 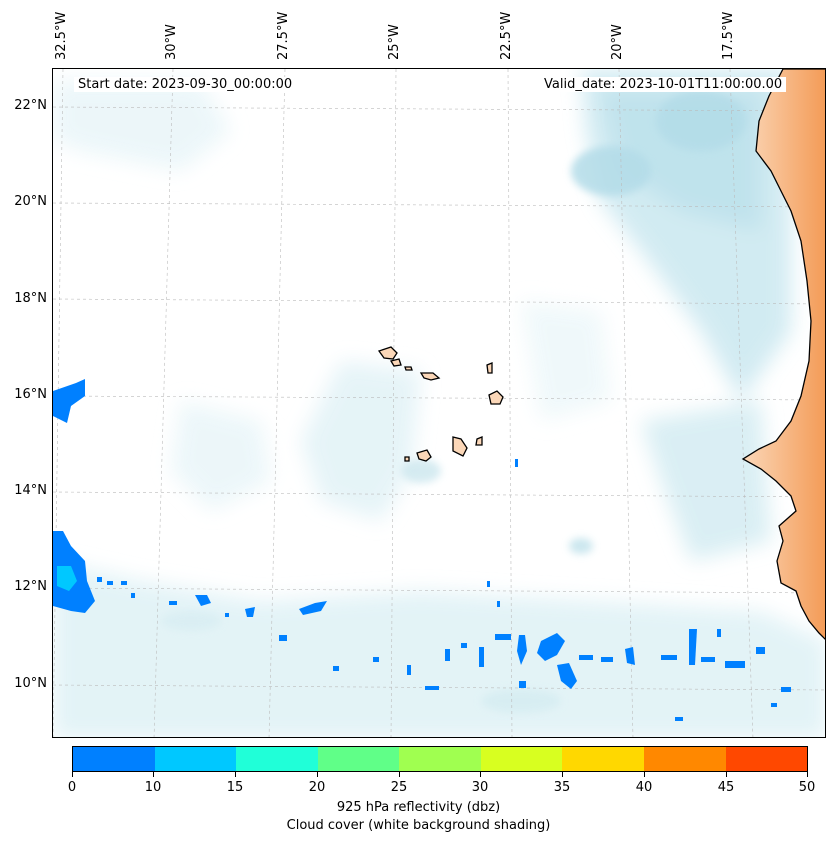 What do you see at coordinates (394, 42) in the screenshot?
I see `lon-label-25w: 25°W` at bounding box center [394, 42].